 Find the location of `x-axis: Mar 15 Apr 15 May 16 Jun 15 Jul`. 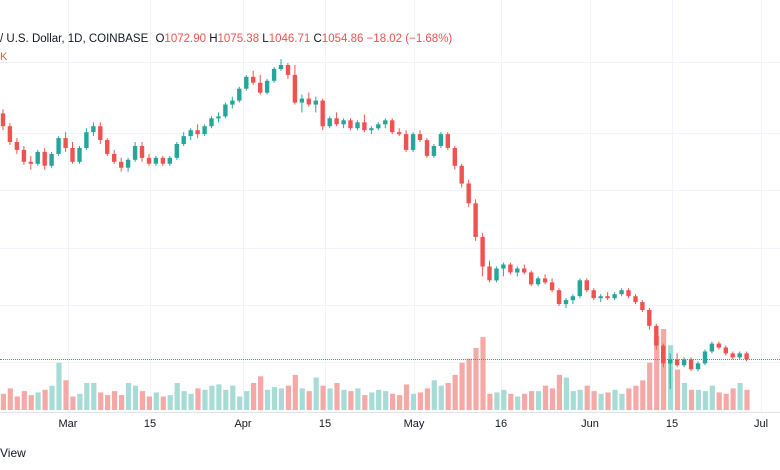

x-axis: Mar 15 Apr 15 May 16 Jun 15 Jul is located at coordinates (390, 423).